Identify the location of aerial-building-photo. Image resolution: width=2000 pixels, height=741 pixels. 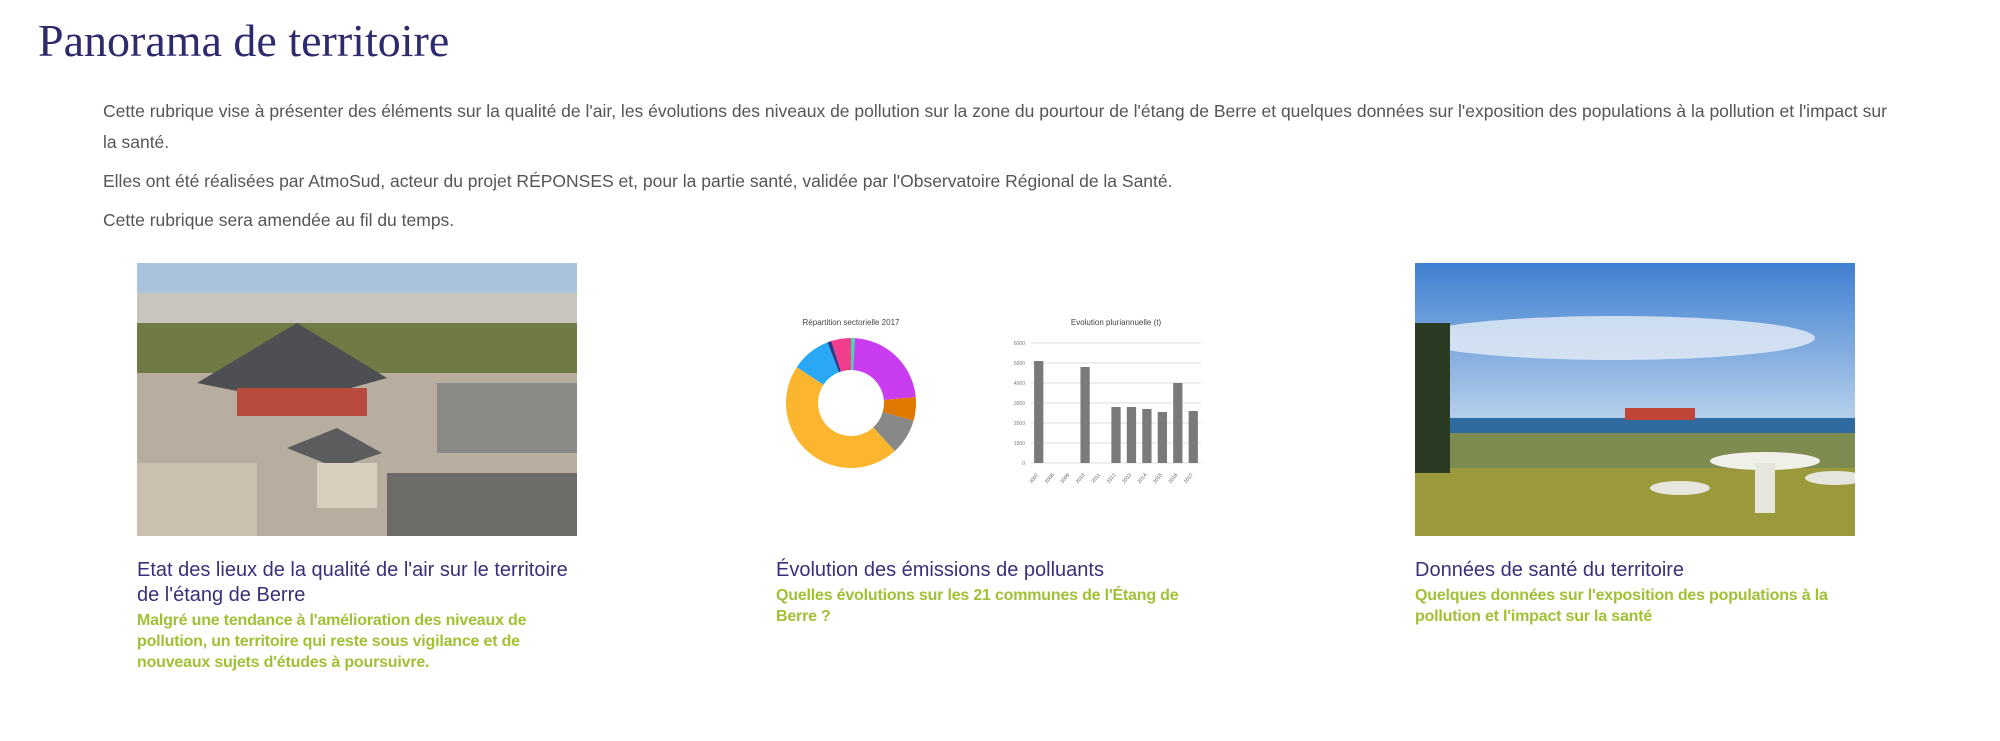
(357, 399).